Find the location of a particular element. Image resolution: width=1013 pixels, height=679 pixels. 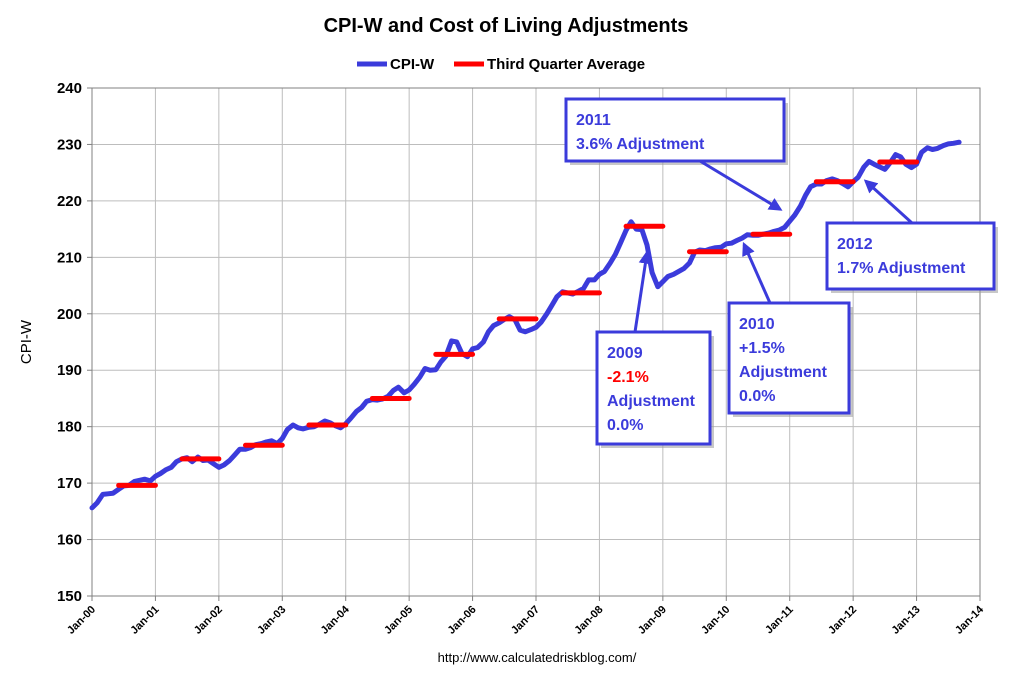

y-tick-label-210: 210 is located at coordinates (69, 257).